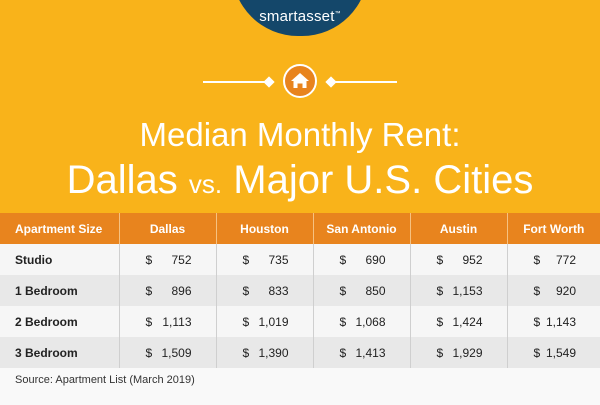 This screenshot has width=600, height=405. What do you see at coordinates (553, 259) in the screenshot?
I see `rent-cell: $772` at bounding box center [553, 259].